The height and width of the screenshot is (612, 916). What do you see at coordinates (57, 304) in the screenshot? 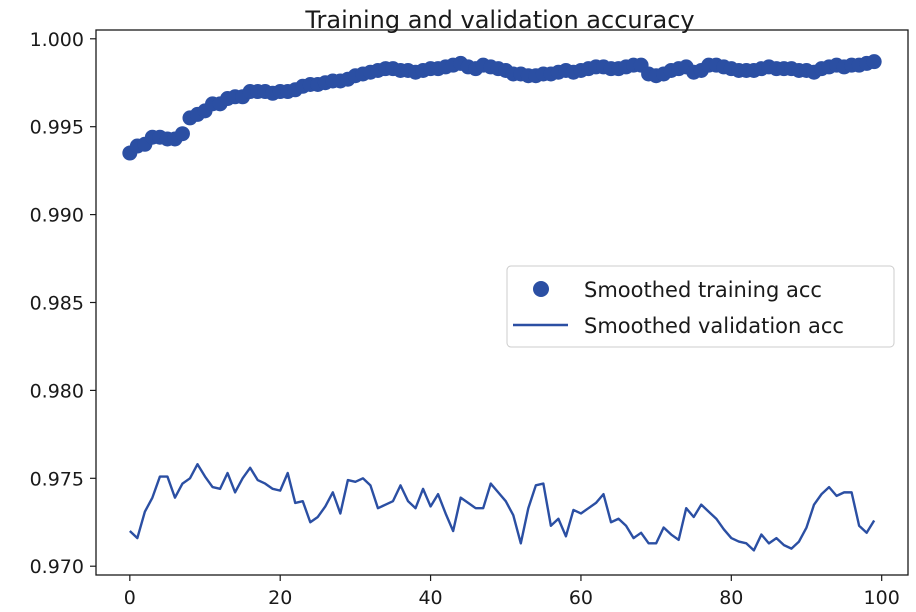
I see `y-tick-label: 0.985` at bounding box center [57, 304].